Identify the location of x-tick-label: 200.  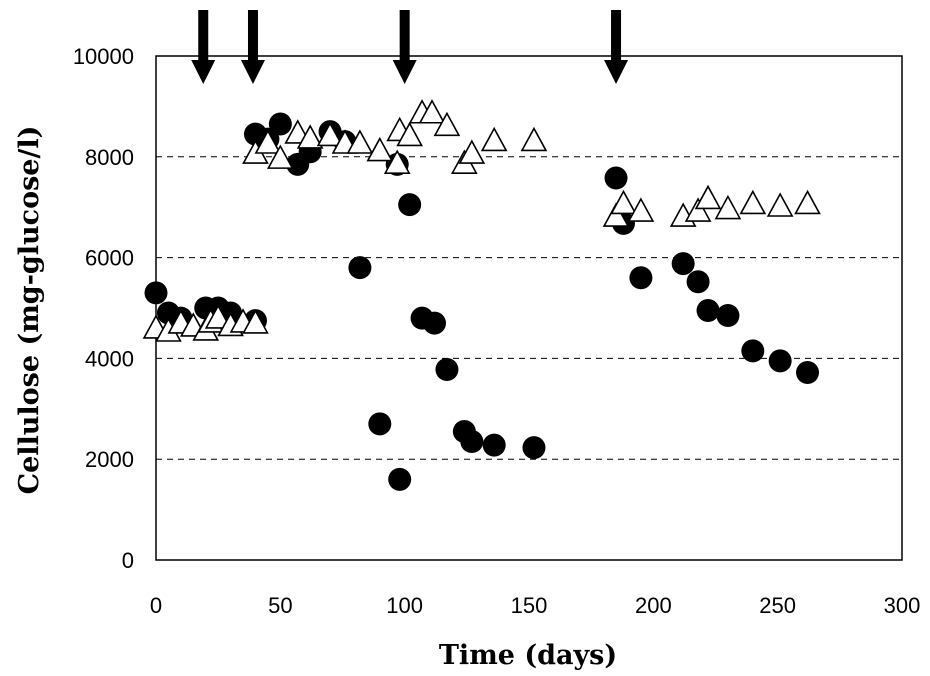
(653, 605).